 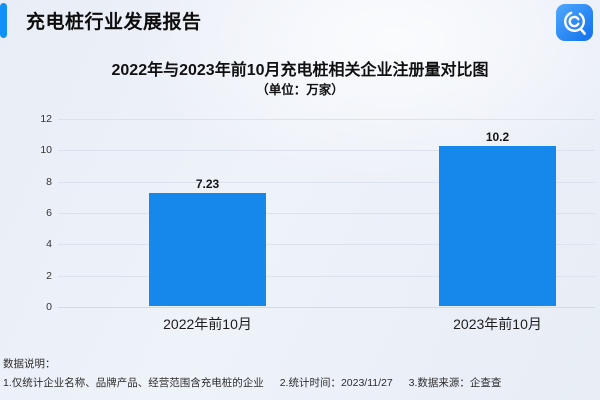 I want to click on y-tick-label-2: 2, so click(x=49, y=275).